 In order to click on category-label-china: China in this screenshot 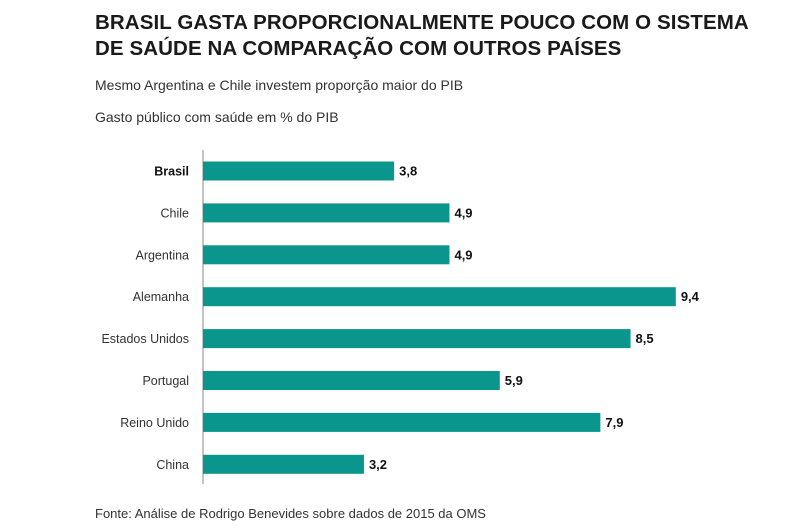, I will do `click(172, 465)`.